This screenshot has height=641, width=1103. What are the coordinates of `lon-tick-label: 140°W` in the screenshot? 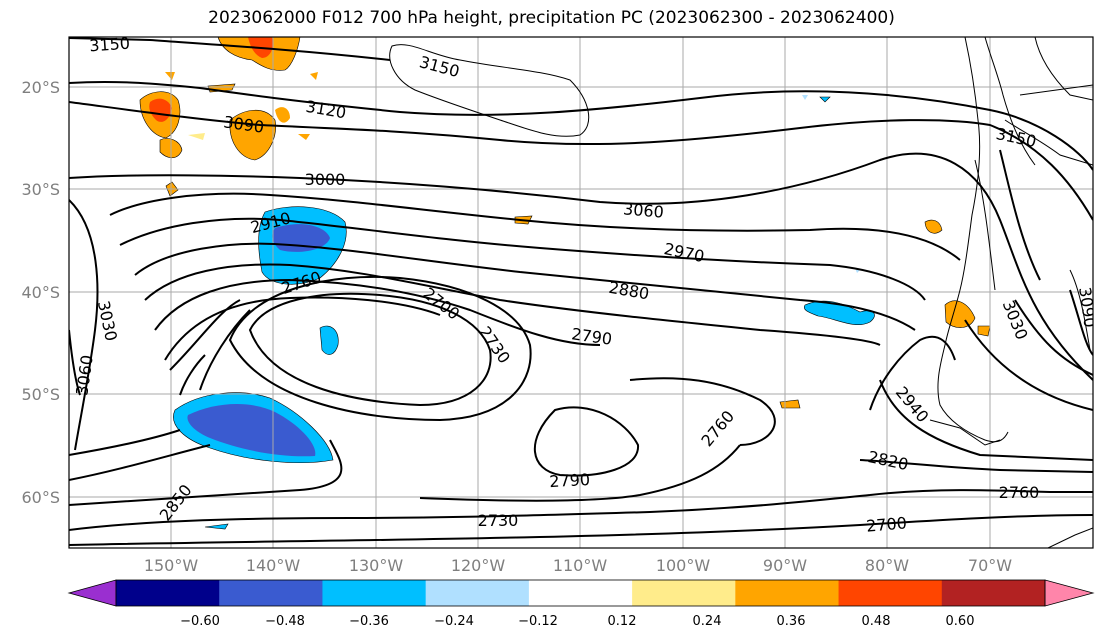 It's located at (273, 565).